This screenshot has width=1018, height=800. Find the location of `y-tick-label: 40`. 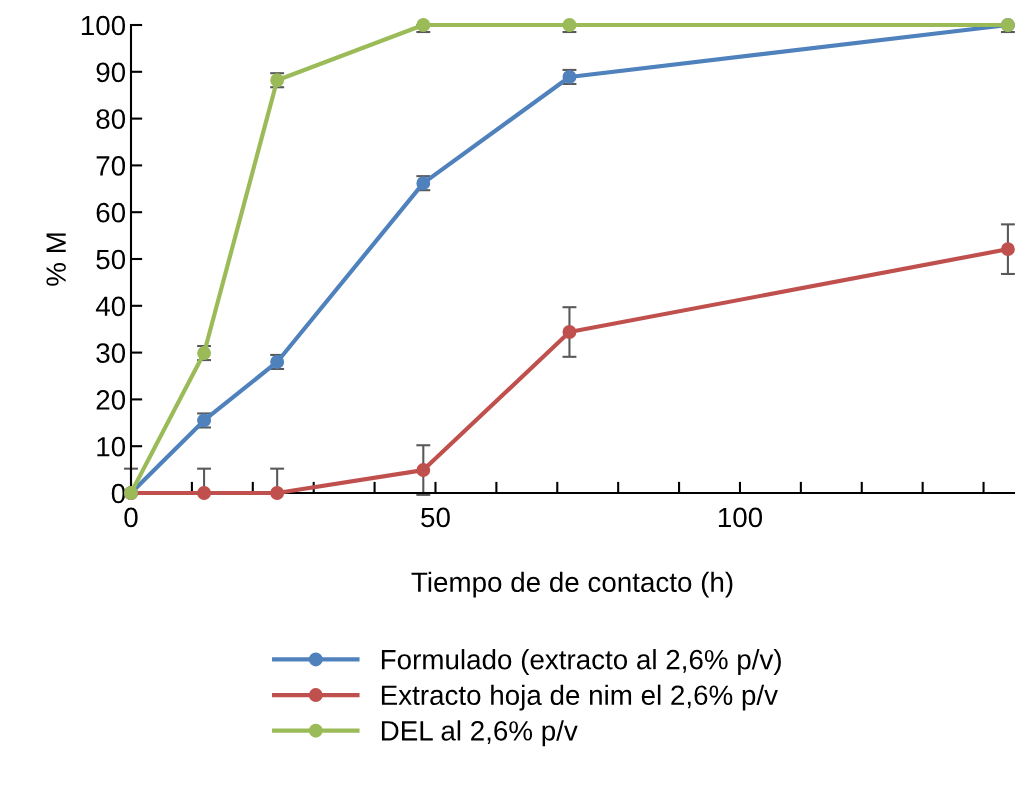

y-tick-label: 40 is located at coordinates (110, 306).